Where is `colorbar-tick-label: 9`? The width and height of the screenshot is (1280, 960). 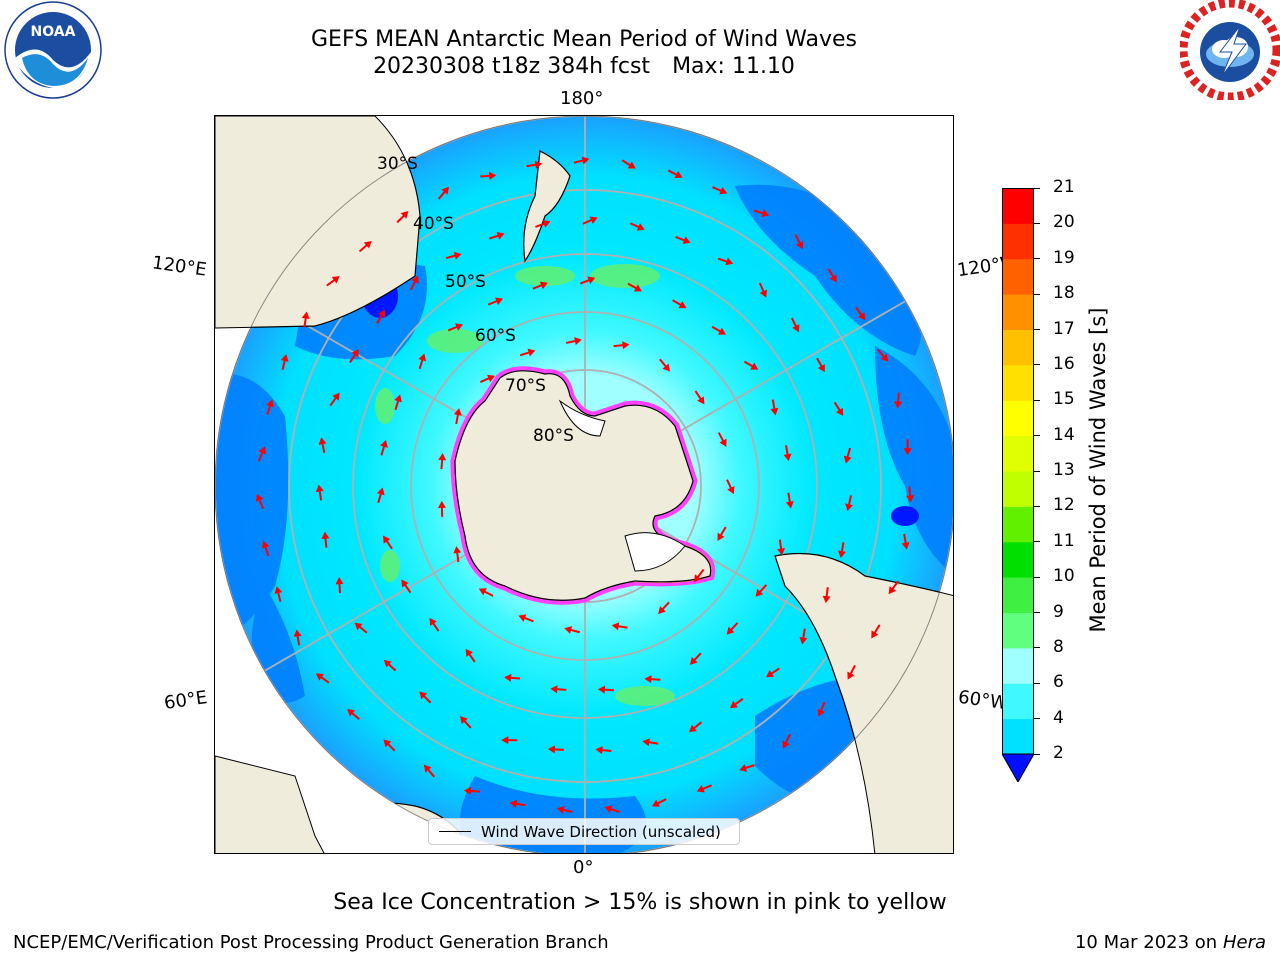
colorbar-tick-label: 9 is located at coordinates (1058, 611).